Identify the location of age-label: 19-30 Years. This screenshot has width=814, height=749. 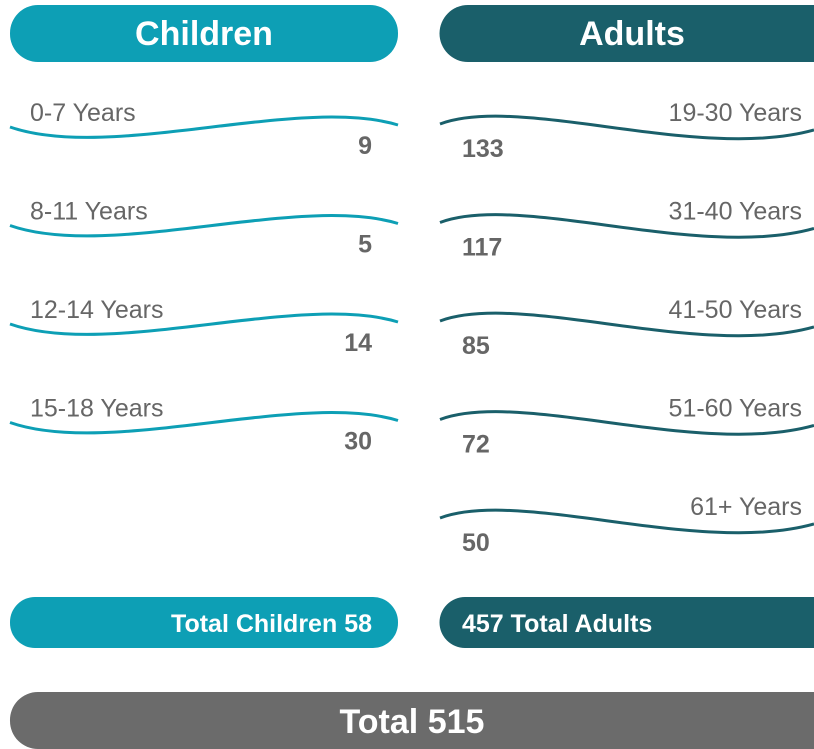
(735, 113).